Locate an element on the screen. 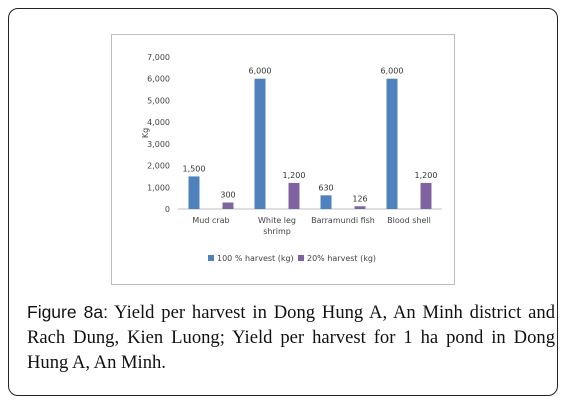  data-label: 630 is located at coordinates (325, 187).